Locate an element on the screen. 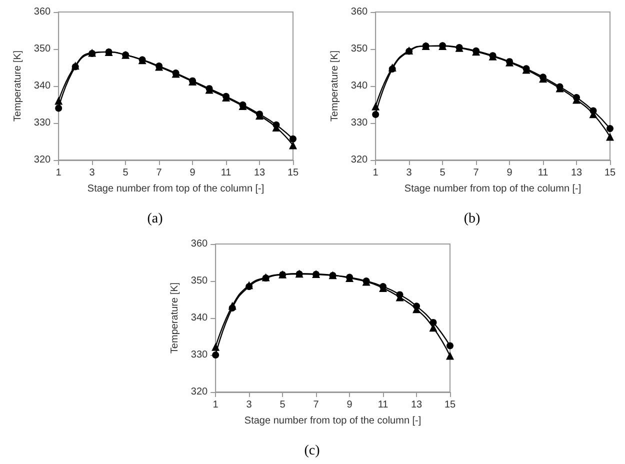 The image size is (625, 464). text: (c) is located at coordinates (312, 451).